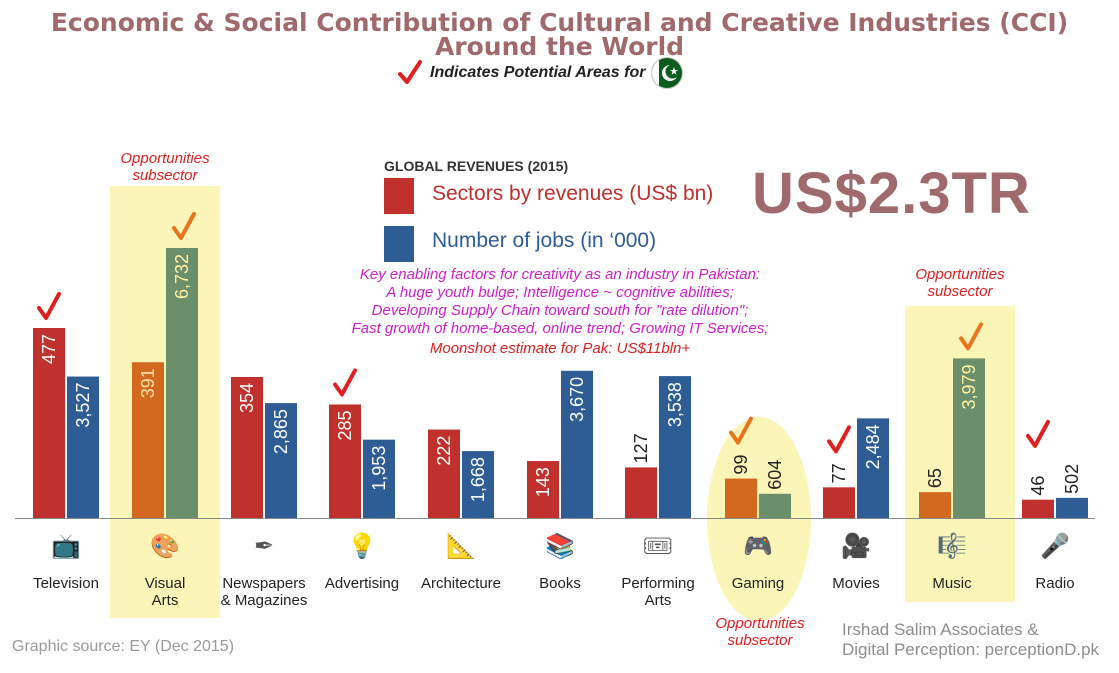 Image resolution: width=1119 pixels, height=673 pixels. What do you see at coordinates (935, 478) in the screenshot?
I see `revenue-value-label: 65` at bounding box center [935, 478].